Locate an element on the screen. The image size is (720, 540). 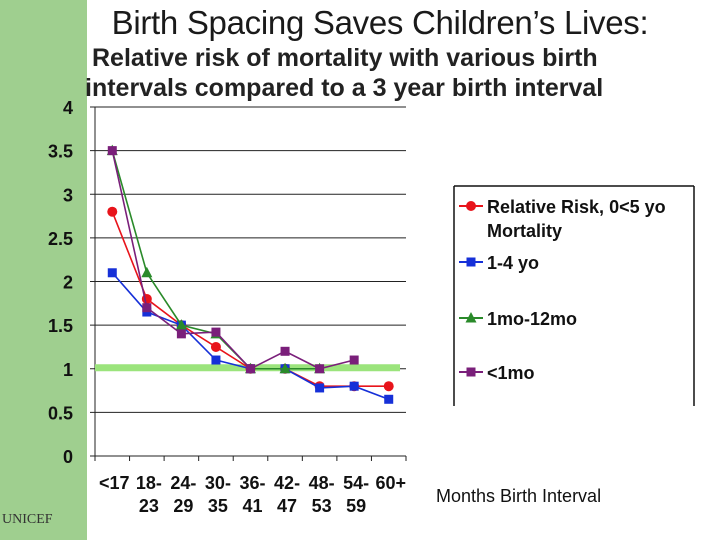
x-tick-label: 18- is located at coordinates (149, 483).